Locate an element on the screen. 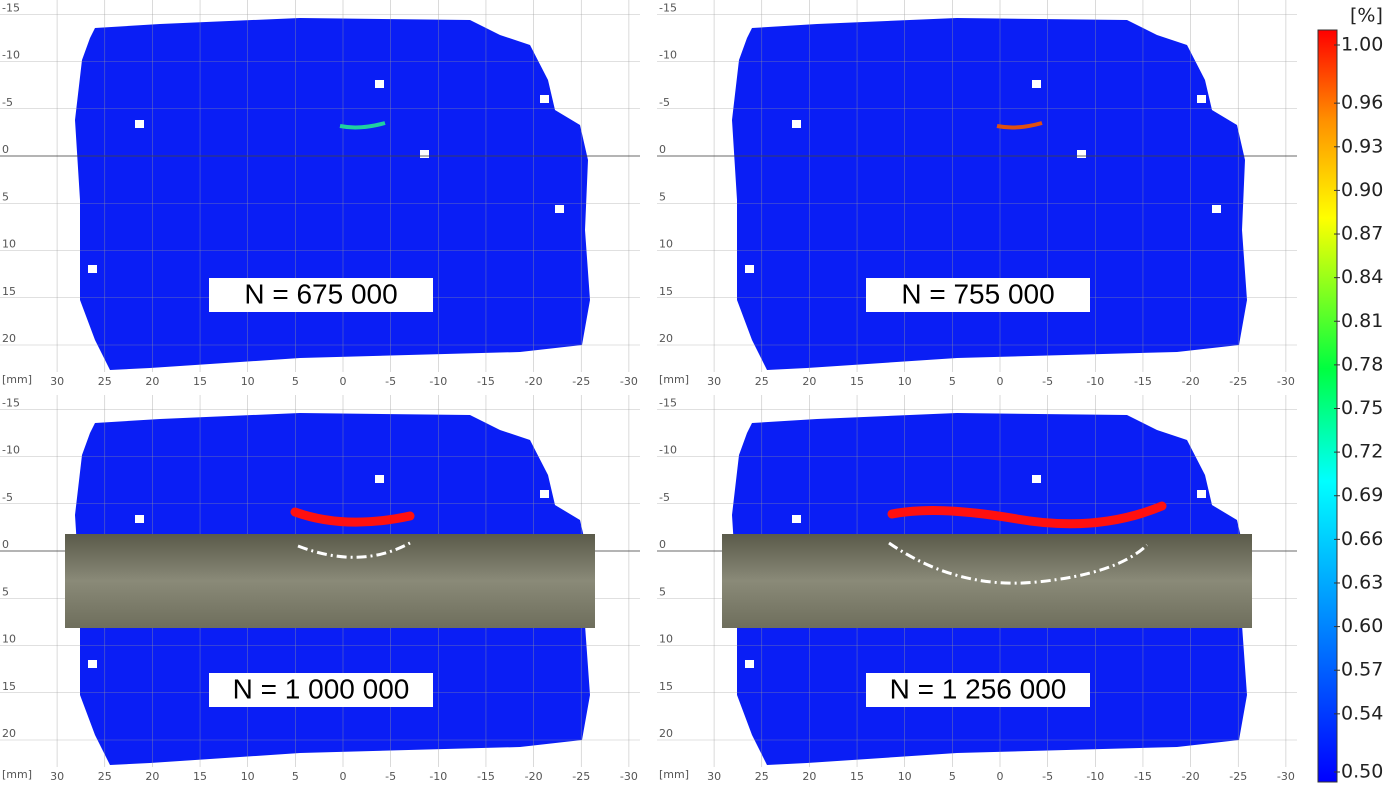  colorbar-label: 0.90 is located at coordinates (1362, 190).